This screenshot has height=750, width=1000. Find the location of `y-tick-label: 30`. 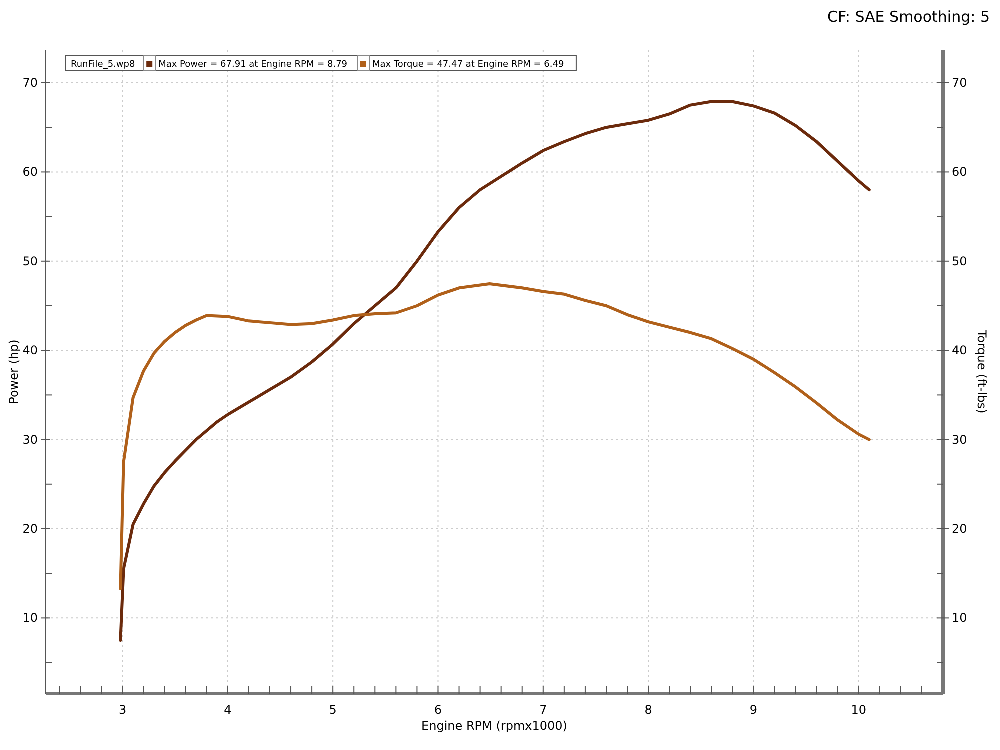

y-tick-label: 30 is located at coordinates (30, 439).